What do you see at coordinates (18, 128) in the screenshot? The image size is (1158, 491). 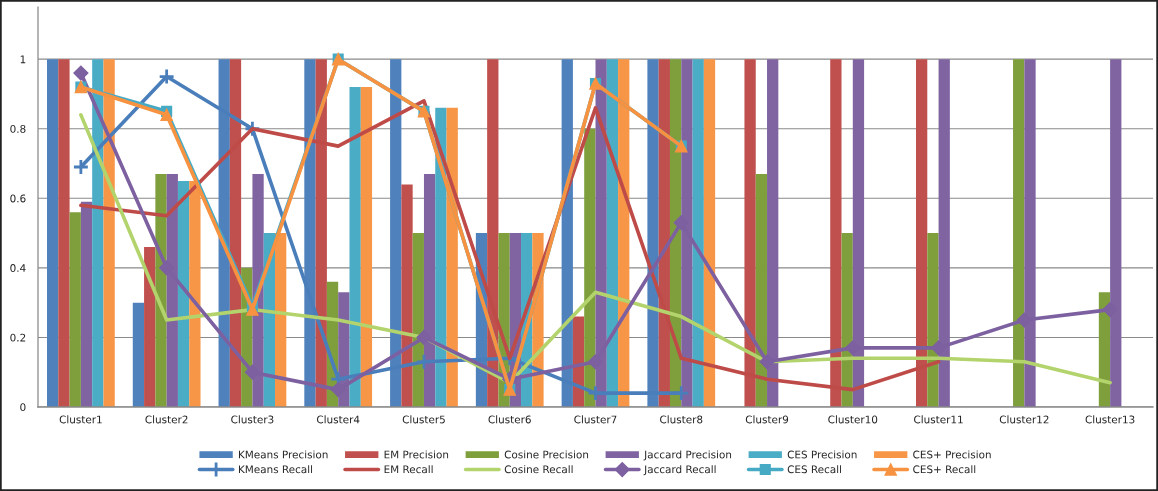 I see `y-tick-label: 0.8` at bounding box center [18, 128].